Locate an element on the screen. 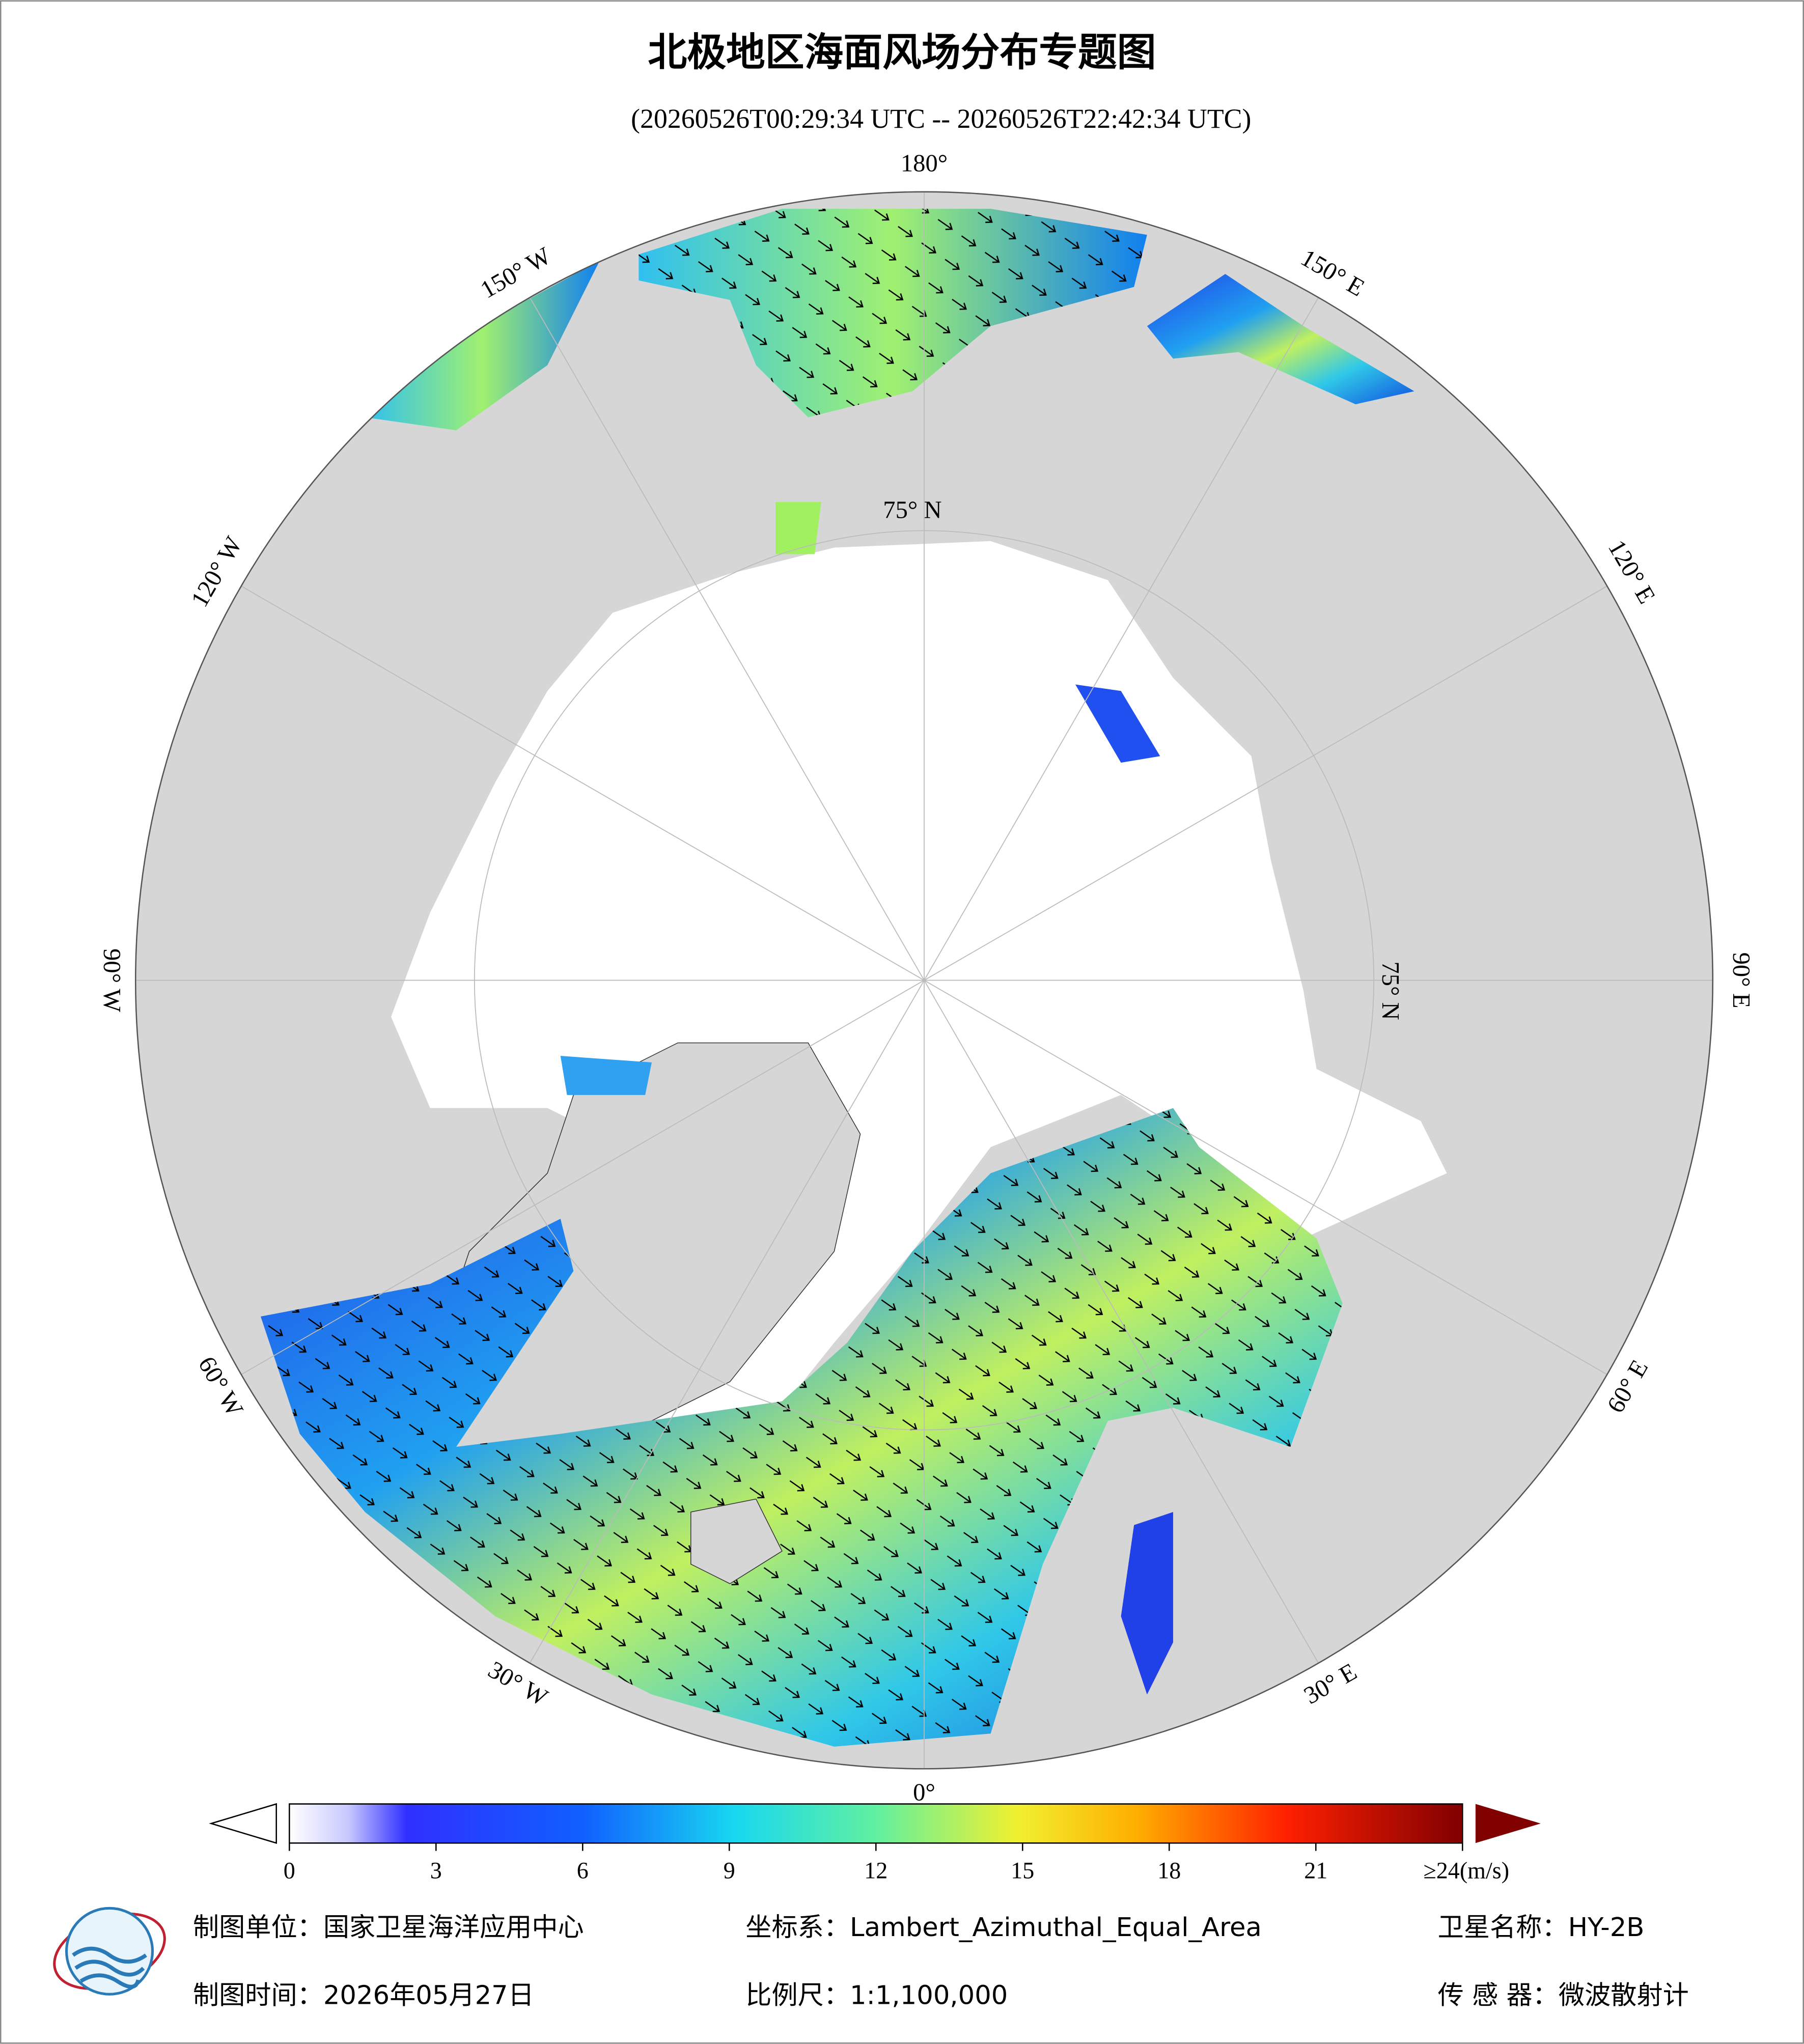  colorbar-tick-label: 9 is located at coordinates (729, 1871).